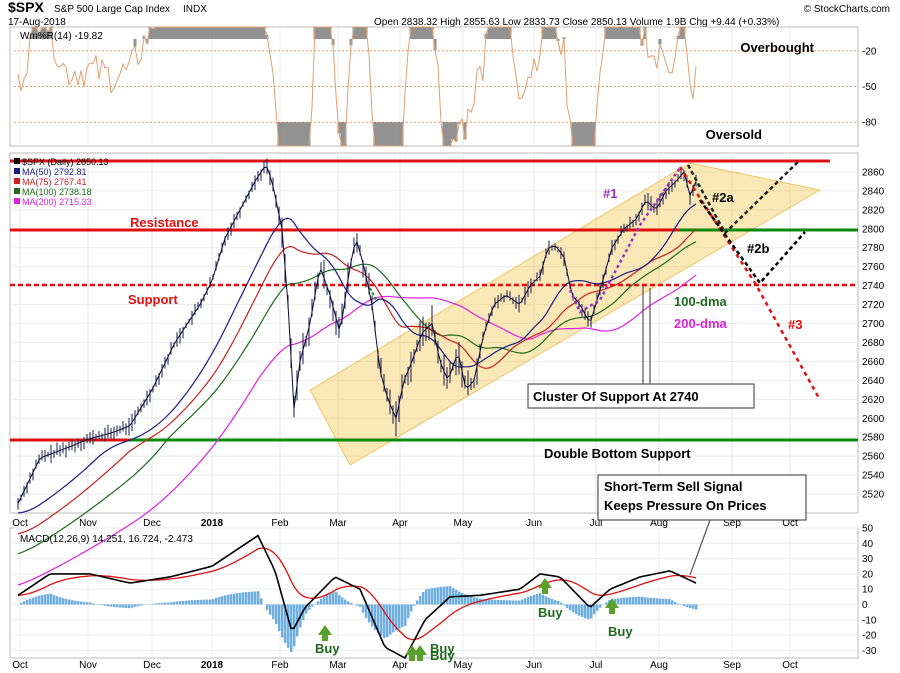 This screenshot has height=673, width=900. Describe the element at coordinates (702, 497) in the screenshot. I see `sell-signal-box` at that location.